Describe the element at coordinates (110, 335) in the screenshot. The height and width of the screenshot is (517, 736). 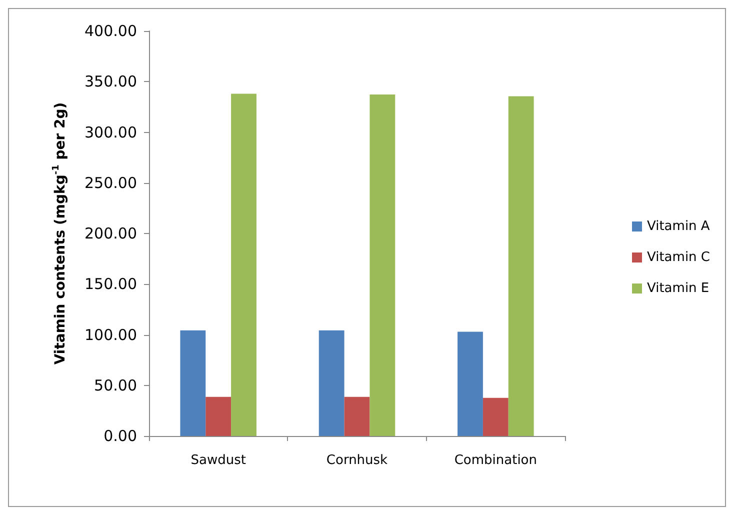
I see `y-tick-label: 100.00` at that location.